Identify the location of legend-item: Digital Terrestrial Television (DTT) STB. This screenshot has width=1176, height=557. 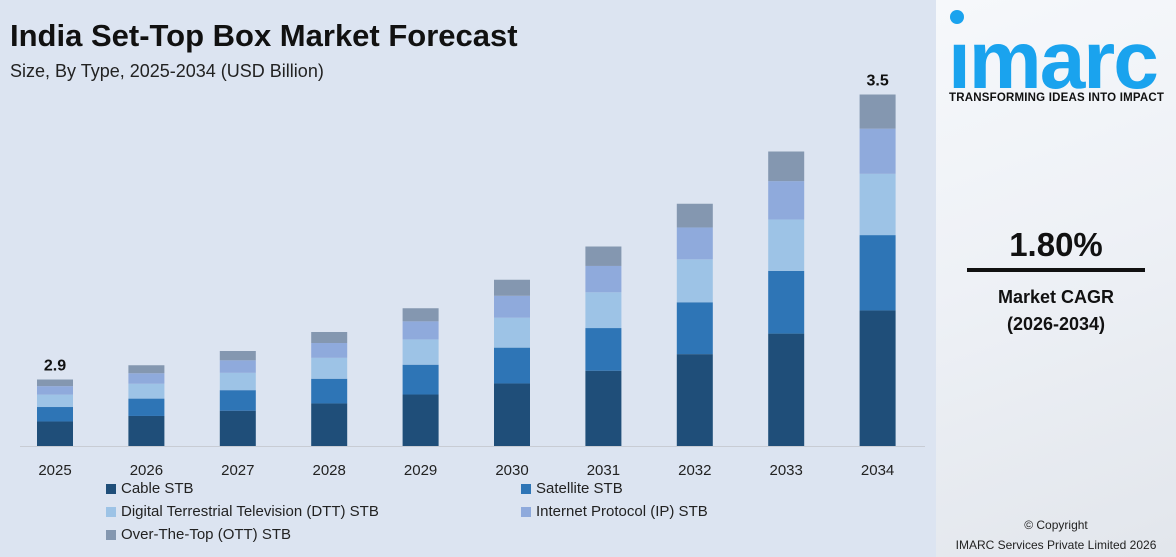
(242, 511).